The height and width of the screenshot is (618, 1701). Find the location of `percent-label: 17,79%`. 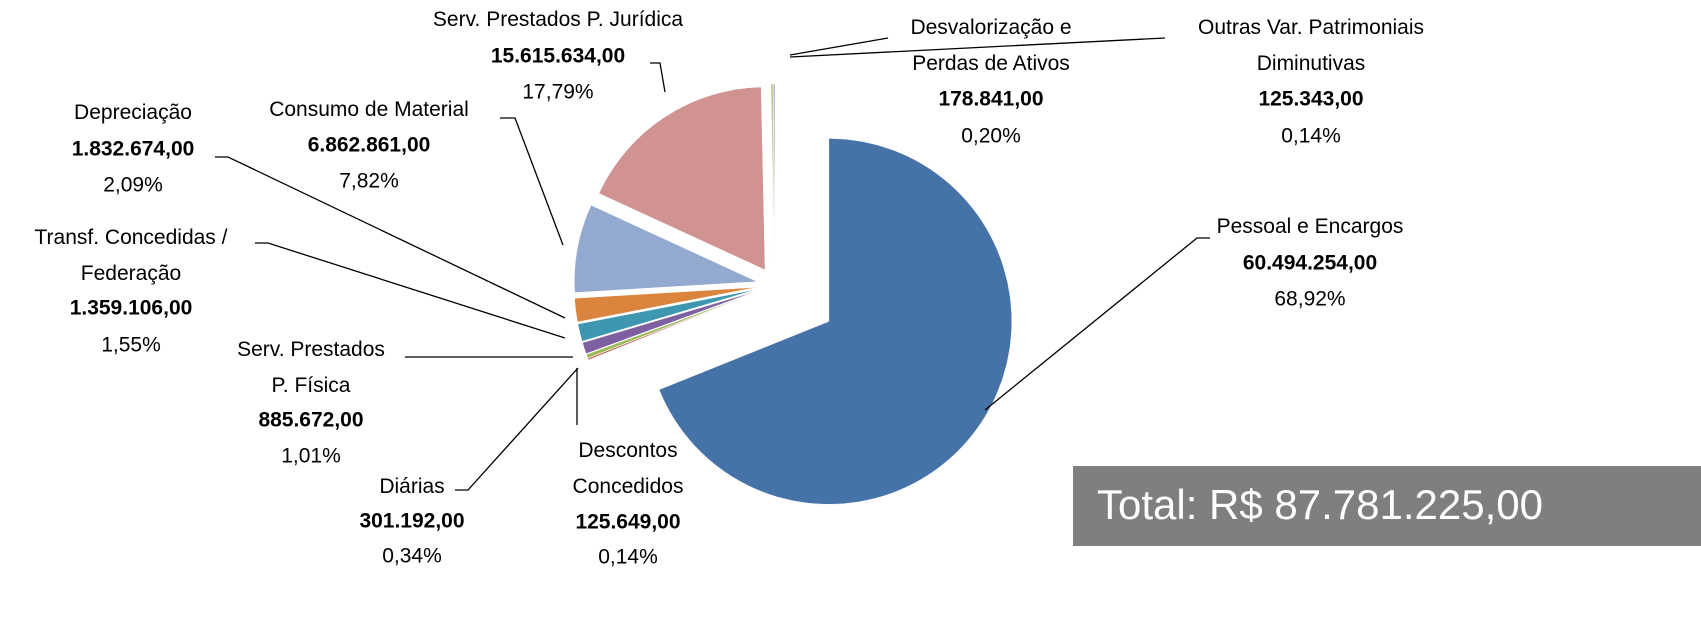

percent-label: 17,79% is located at coordinates (557, 92).